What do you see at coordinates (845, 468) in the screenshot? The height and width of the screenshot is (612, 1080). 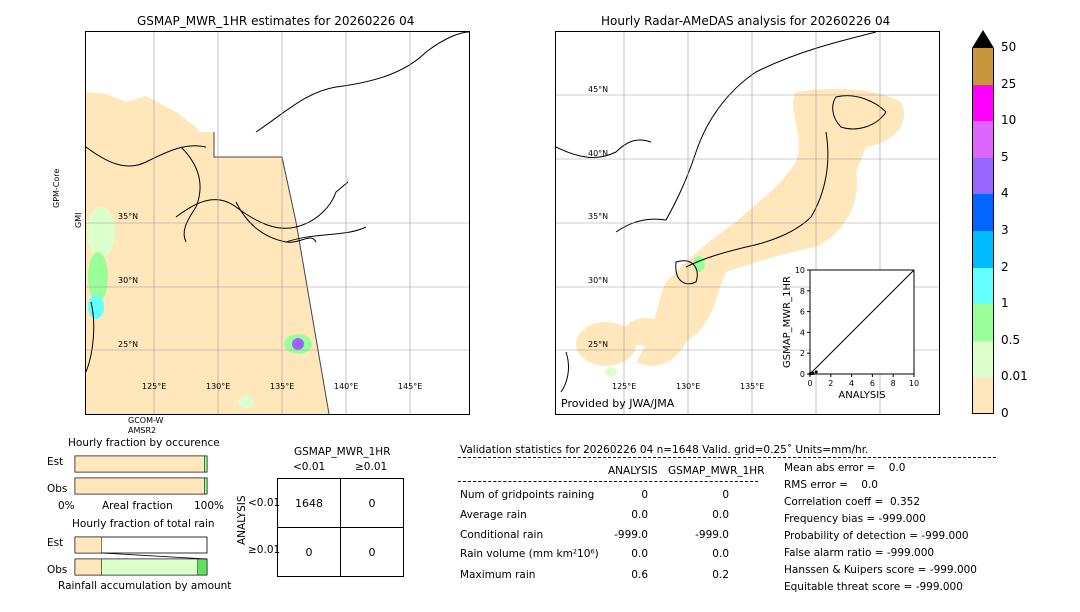 I see `score-line: Mean abs error = 0.0` at bounding box center [845, 468].